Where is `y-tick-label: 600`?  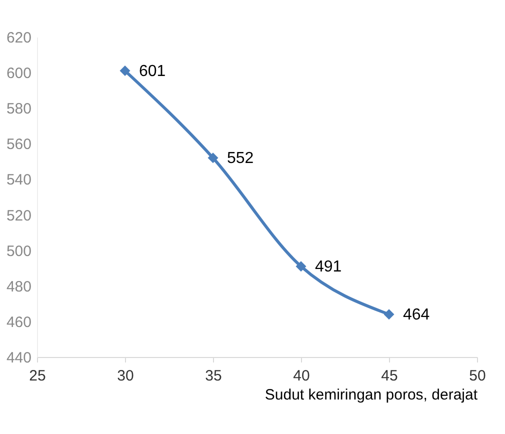
y-tick-label: 600 is located at coordinates (19, 73).